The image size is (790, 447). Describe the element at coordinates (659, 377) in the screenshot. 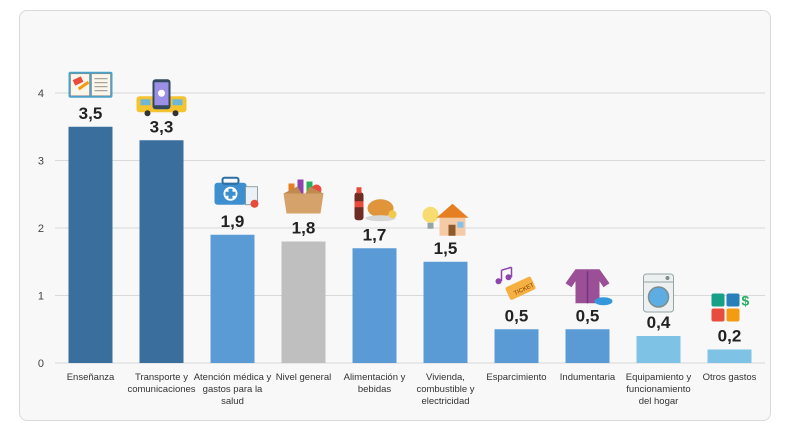

I see `x-tick-label-line: Equipamiento y` at that location.